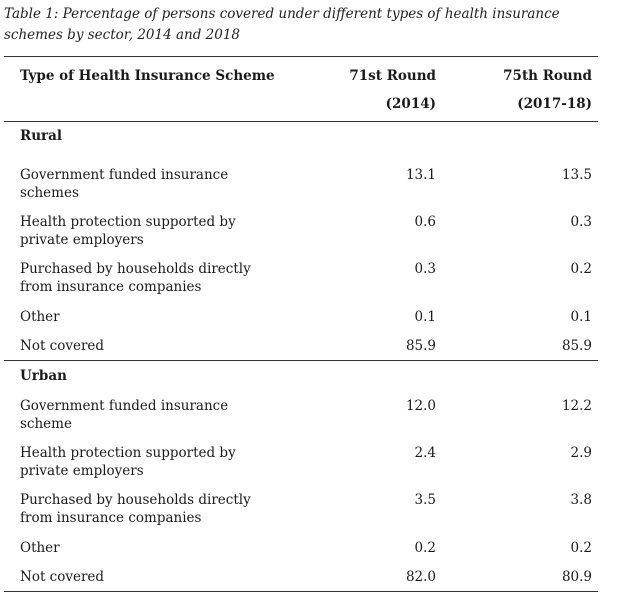 This screenshot has height=601, width=620. What do you see at coordinates (547, 76) in the screenshot?
I see `header-75th-round: 75th Round` at bounding box center [547, 76].